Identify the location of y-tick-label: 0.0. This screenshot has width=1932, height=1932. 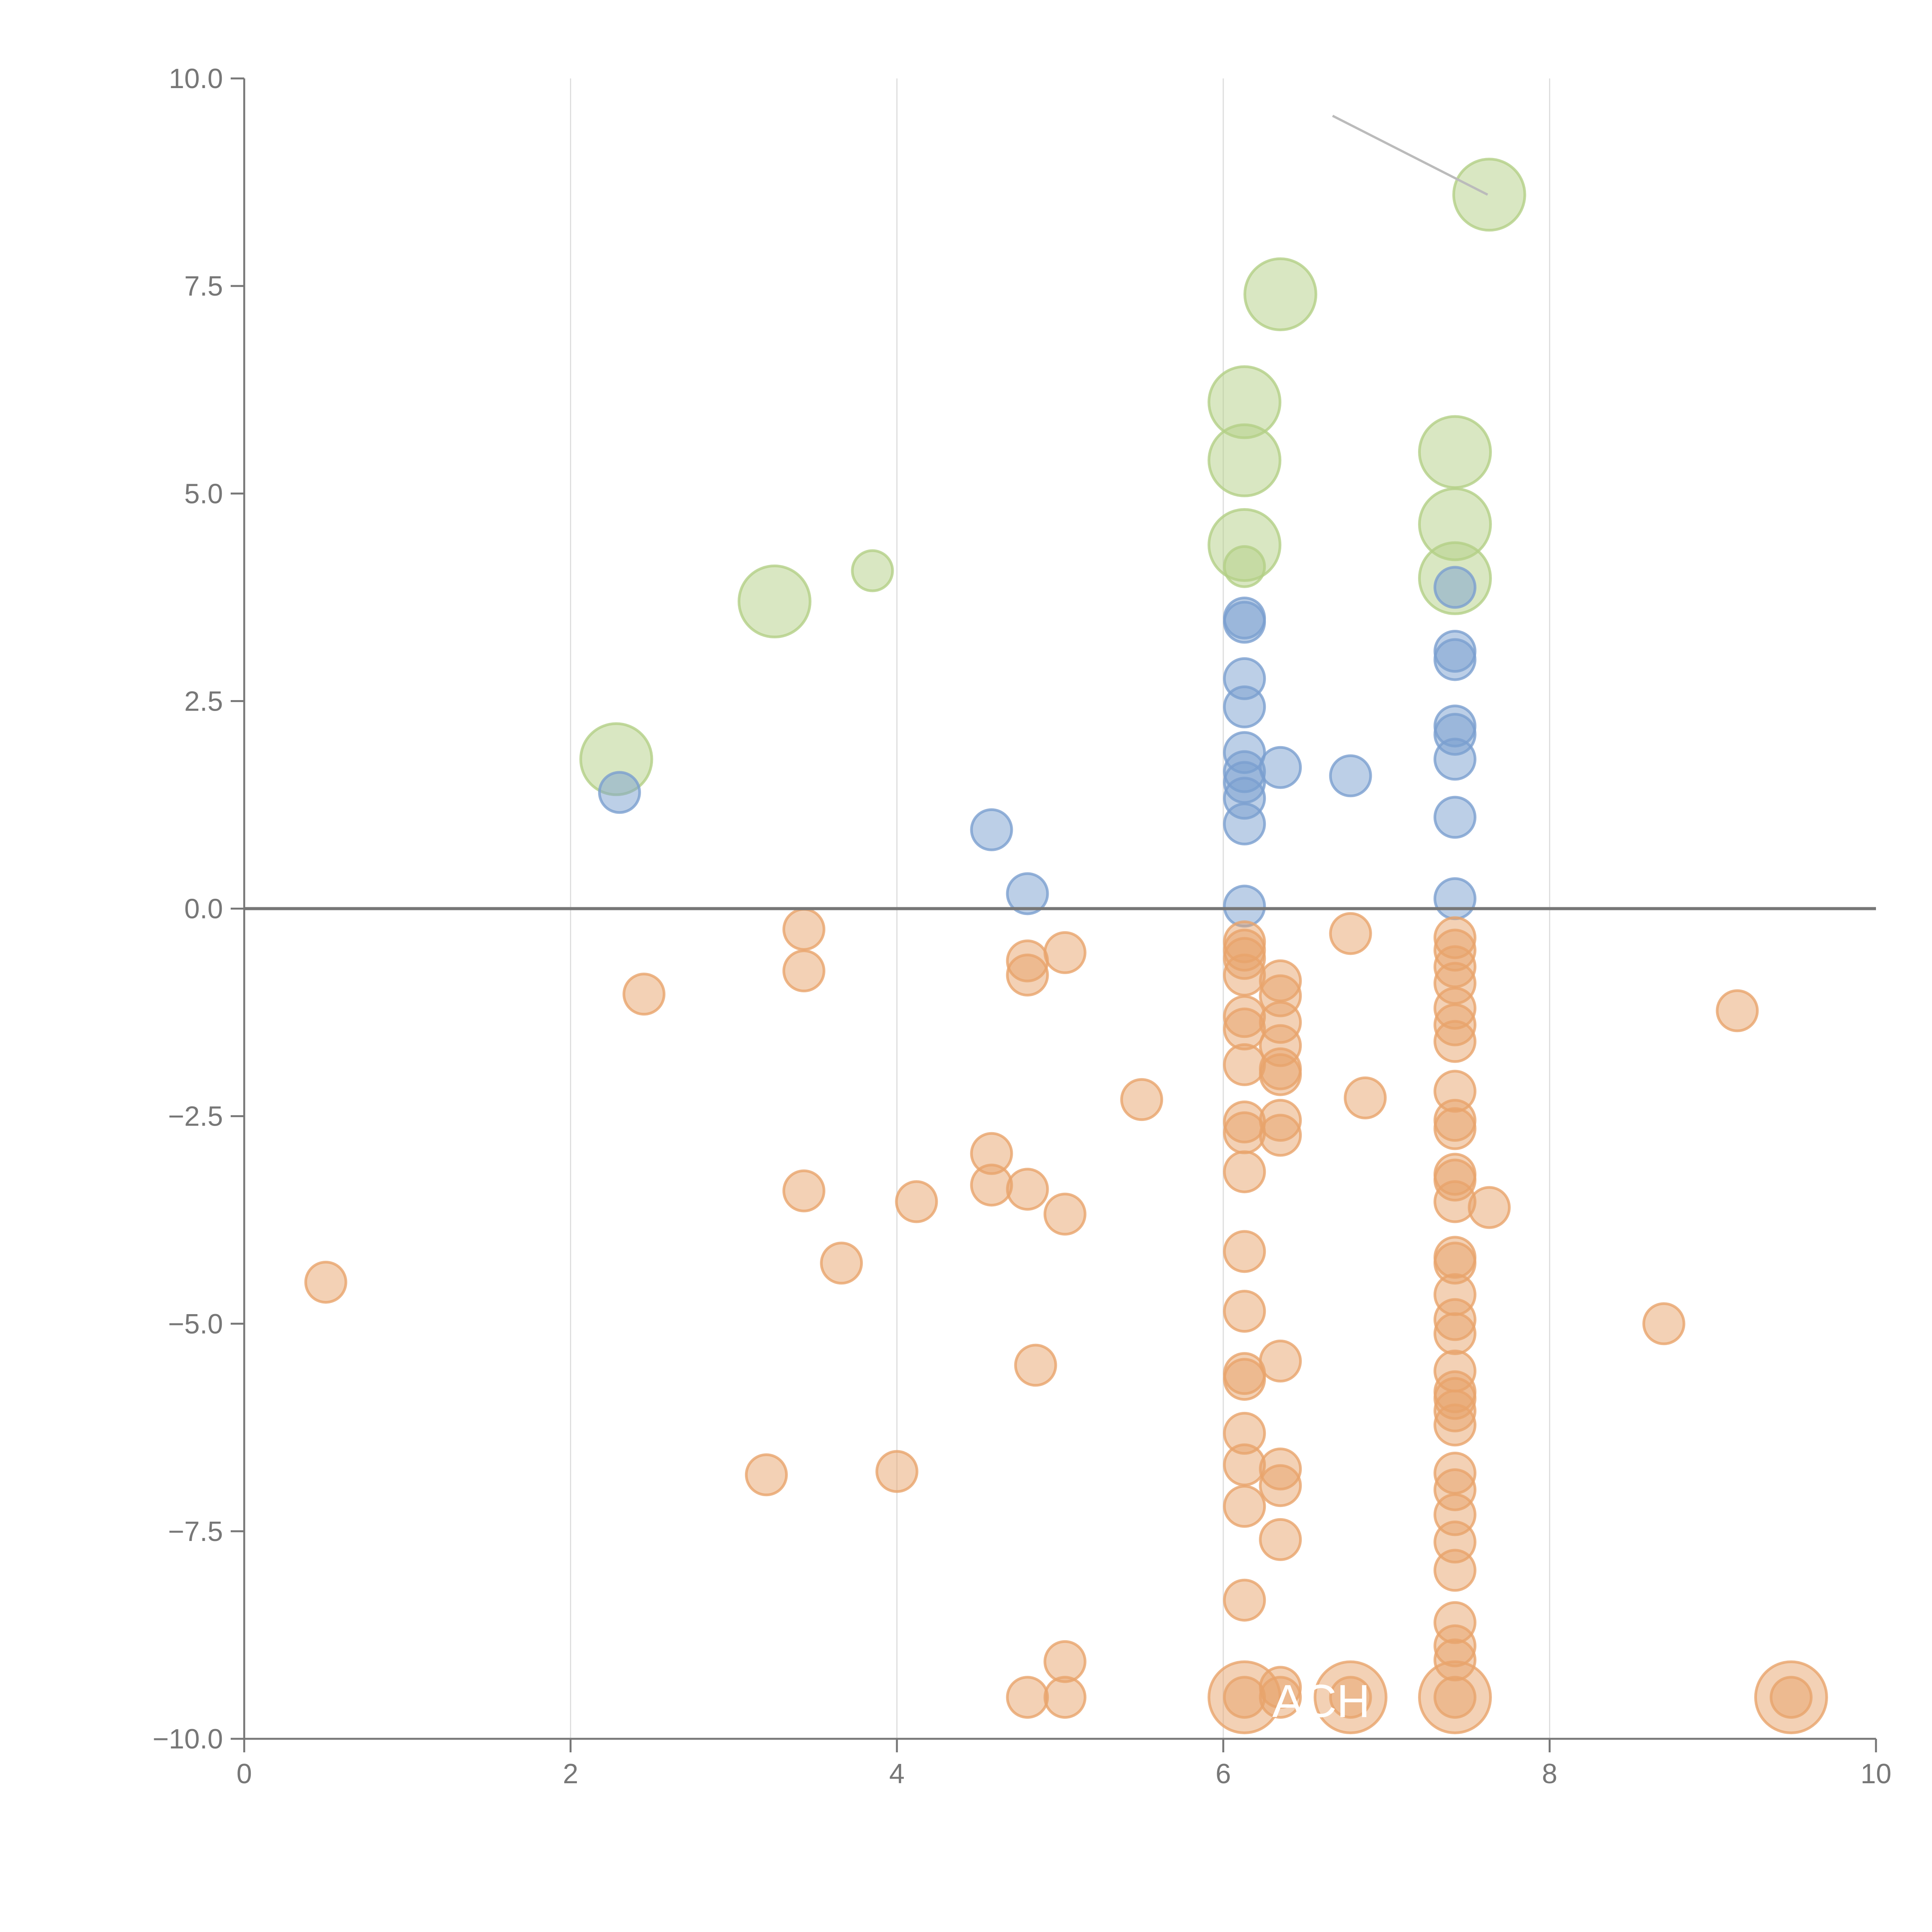
(204, 910).